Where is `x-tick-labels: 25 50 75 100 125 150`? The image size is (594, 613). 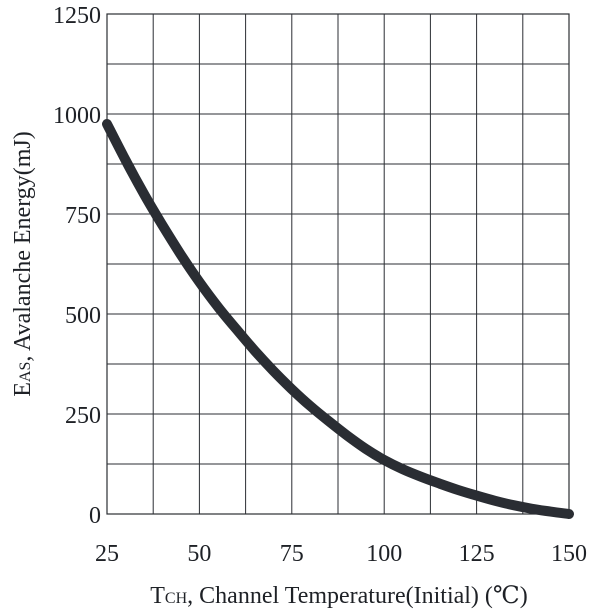 x-tick-labels: 25 50 75 100 125 150 is located at coordinates (341, 554).